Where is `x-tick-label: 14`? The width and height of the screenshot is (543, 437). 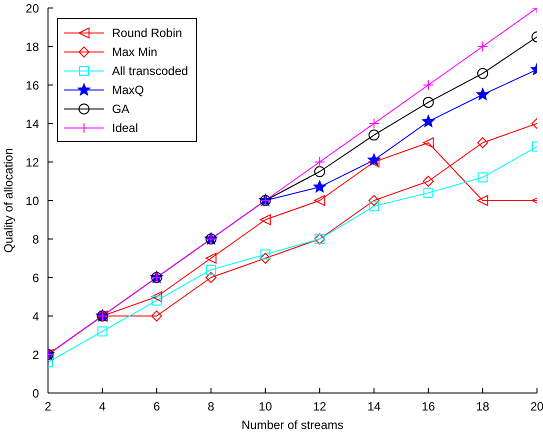 x-tick-label: 14 is located at coordinates (374, 407).